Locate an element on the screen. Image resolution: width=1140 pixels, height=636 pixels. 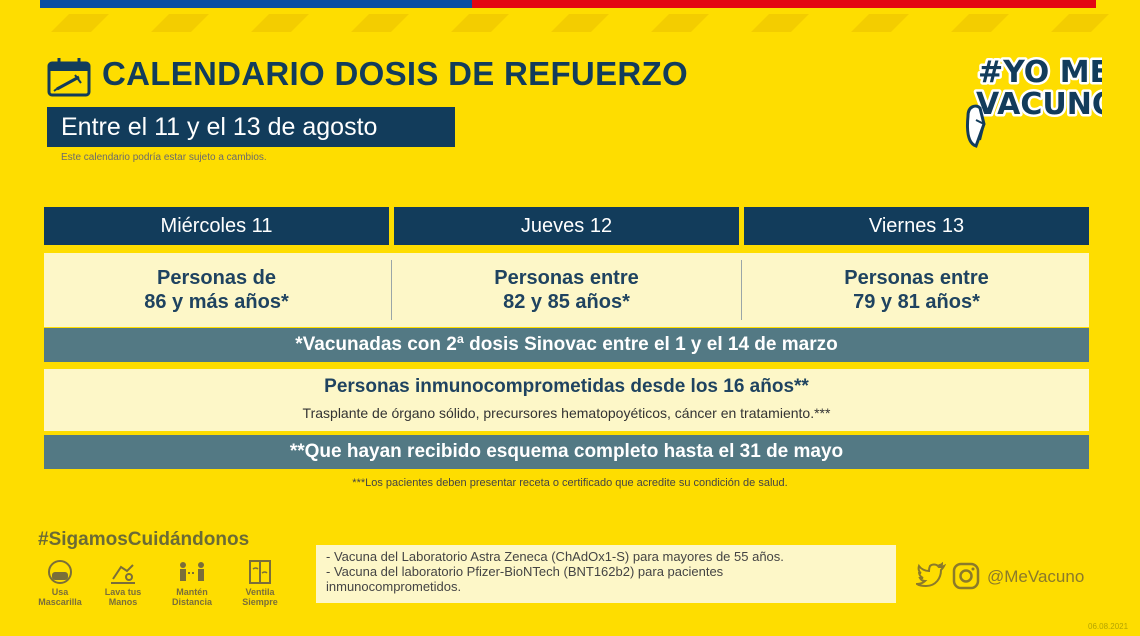
yo-me-vacuno-logo: #YO ME VACUNO is located at coordinates (1034, 100).